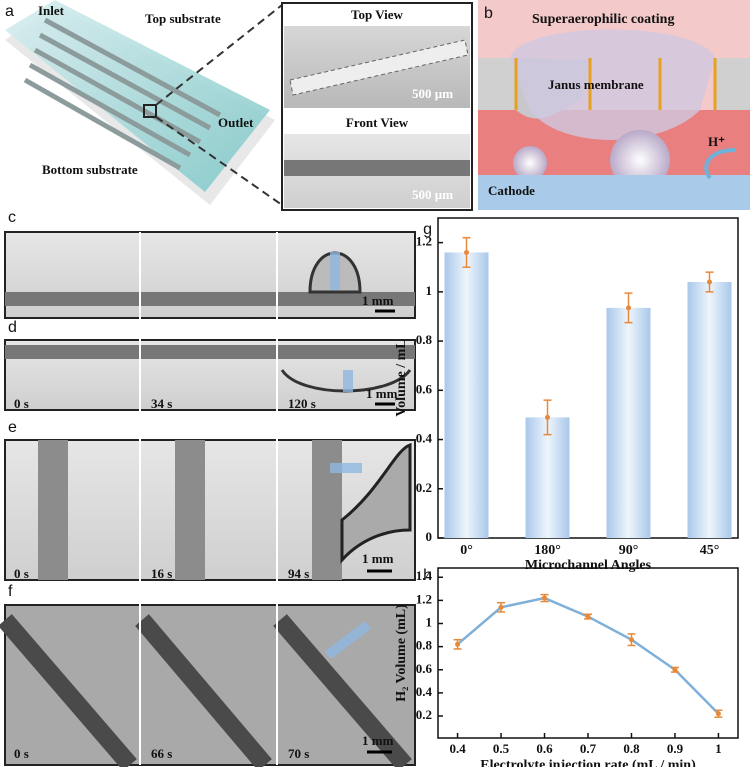 The width and height of the screenshot is (750, 767). Describe the element at coordinates (377, 14) in the screenshot. I see `inset-title: Top View` at that location.